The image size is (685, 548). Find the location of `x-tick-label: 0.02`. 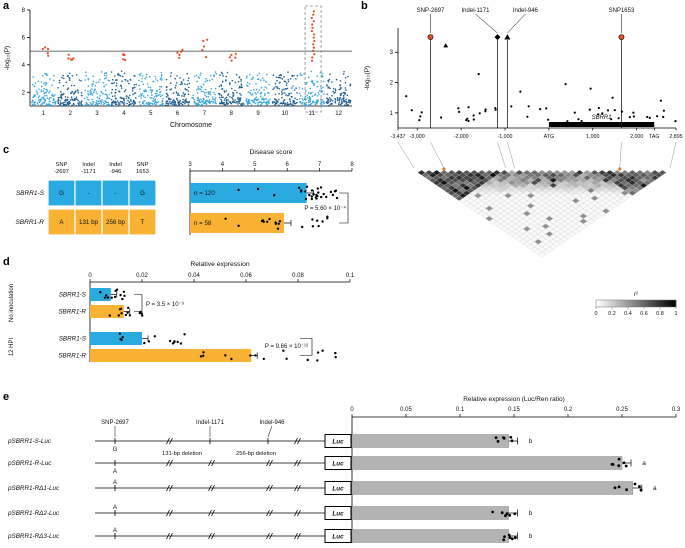

x-tick-label: 0.02 is located at coordinates (142, 276).